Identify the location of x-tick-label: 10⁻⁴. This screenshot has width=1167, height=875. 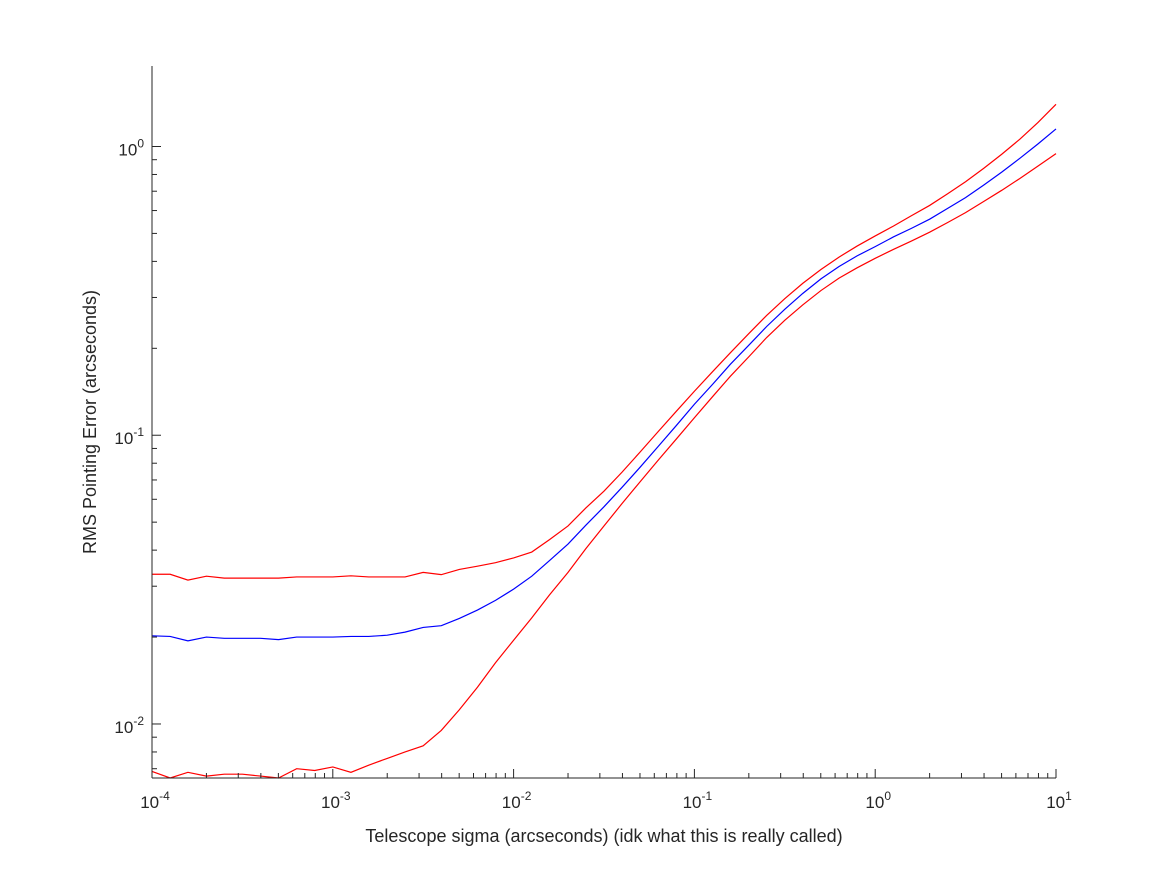
(155, 800).